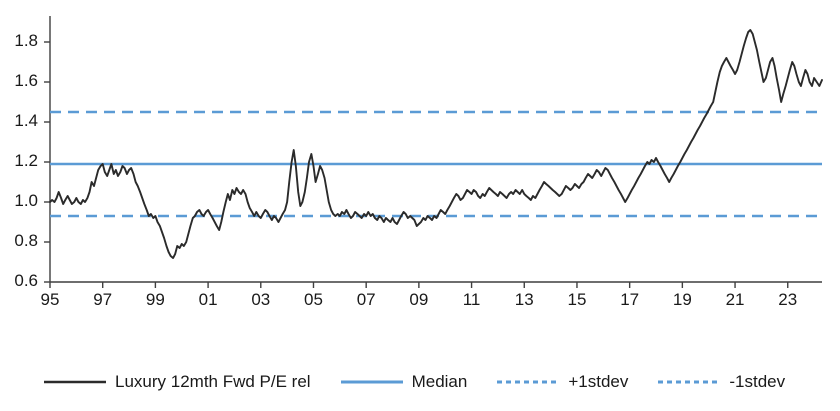 This screenshot has width=840, height=411. What do you see at coordinates (208, 299) in the screenshot?
I see `x-axis-tick-label: 01` at bounding box center [208, 299].